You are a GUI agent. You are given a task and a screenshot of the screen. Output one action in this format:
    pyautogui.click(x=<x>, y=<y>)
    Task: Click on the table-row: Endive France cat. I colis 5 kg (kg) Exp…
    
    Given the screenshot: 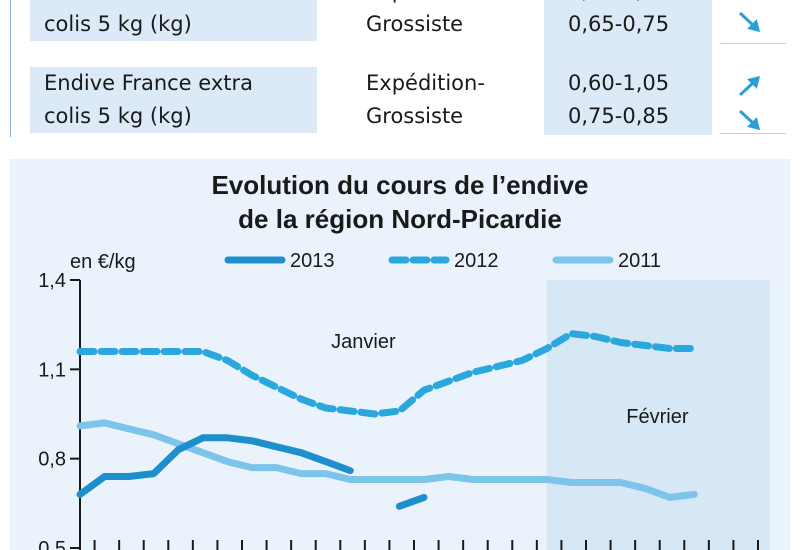 What is the action you would take?
    pyautogui.click(x=410, y=20)
    